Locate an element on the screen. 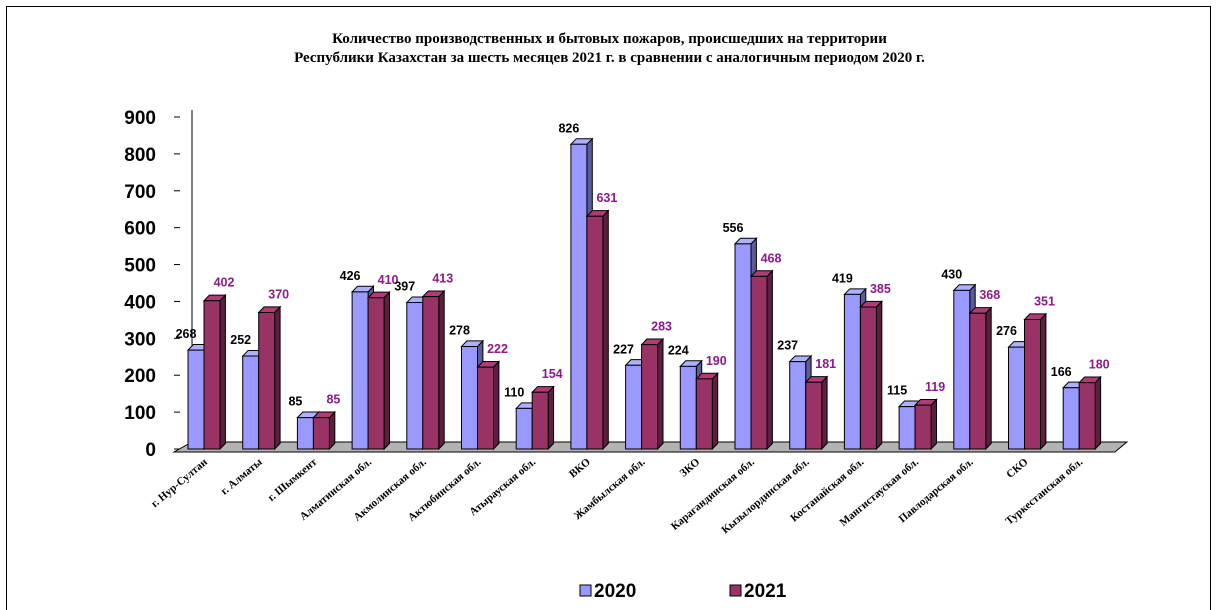 The width and height of the screenshot is (1219, 610). data-label-2021: 283 is located at coordinates (661, 327).